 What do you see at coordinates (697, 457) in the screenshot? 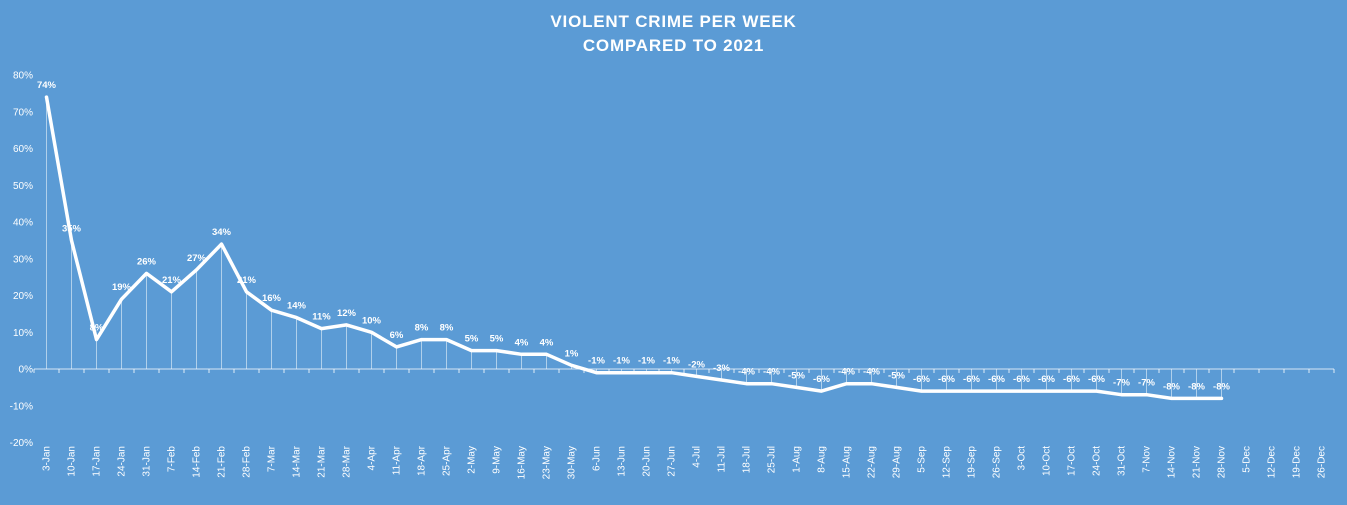
I see `x-tick-label: 4-Jul` at bounding box center [697, 457].